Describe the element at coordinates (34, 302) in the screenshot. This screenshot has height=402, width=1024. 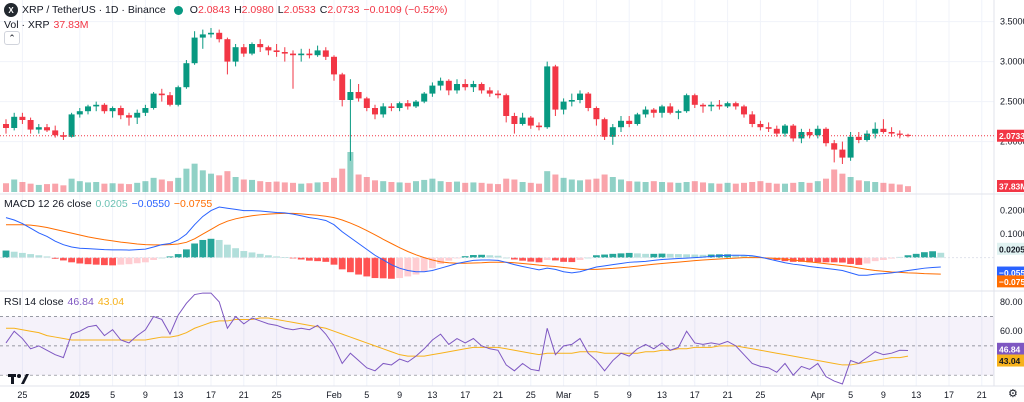
I see `rsi-label: RSI 14 close` at that location.